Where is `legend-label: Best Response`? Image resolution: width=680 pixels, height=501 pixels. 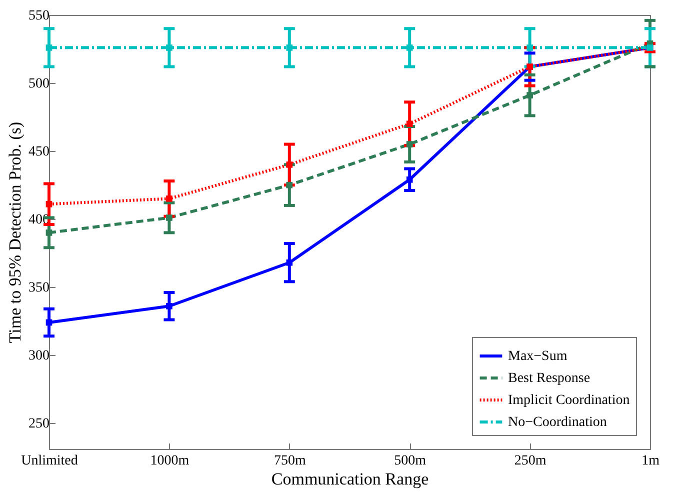 legend-label: Best Response is located at coordinates (549, 378).